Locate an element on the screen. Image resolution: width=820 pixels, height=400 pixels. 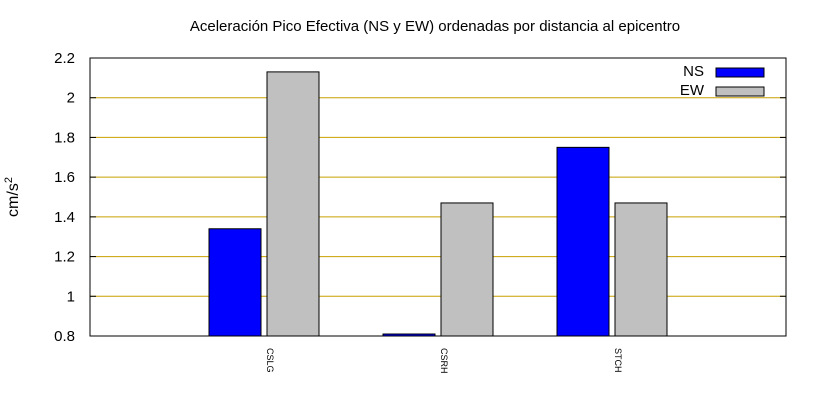
y-axis-label-base: cm/s is located at coordinates (13, 200).